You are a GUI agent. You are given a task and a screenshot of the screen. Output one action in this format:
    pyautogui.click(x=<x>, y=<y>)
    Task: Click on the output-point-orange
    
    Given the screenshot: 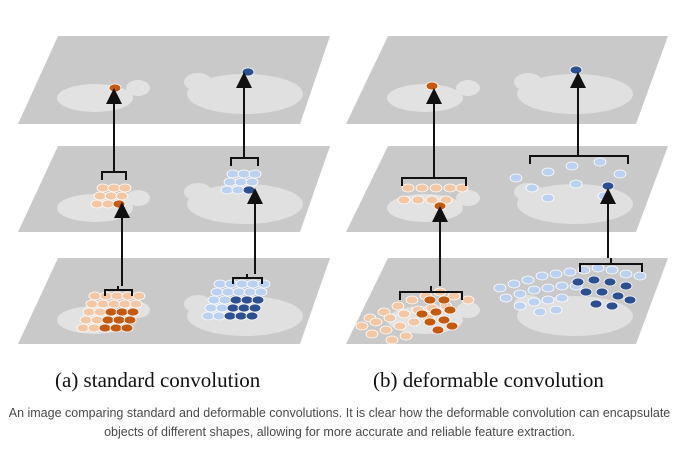 What is the action you would take?
    pyautogui.click(x=115, y=88)
    